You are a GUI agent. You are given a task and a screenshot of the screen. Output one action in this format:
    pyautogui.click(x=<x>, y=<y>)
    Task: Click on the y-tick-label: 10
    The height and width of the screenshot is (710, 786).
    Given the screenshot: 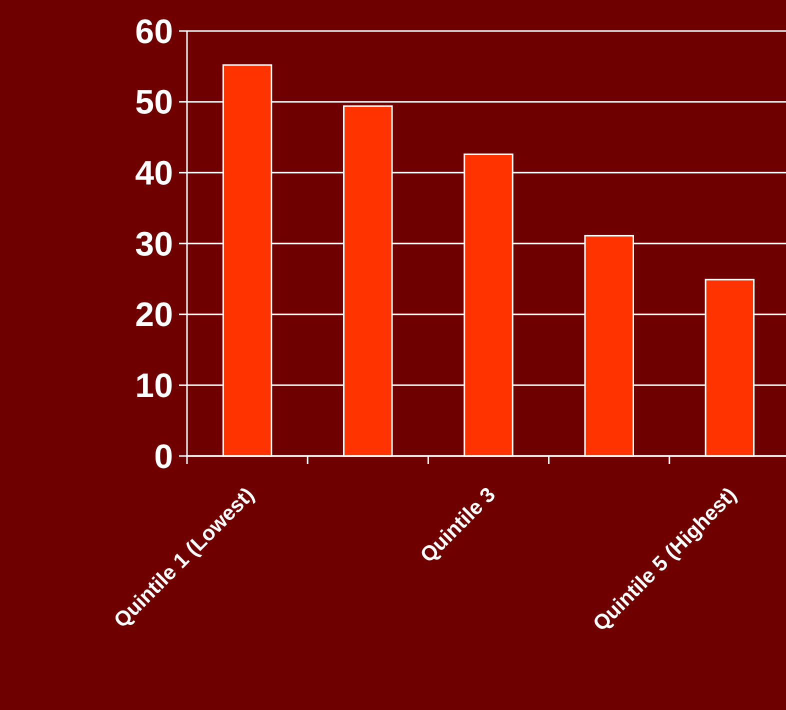 What is the action you would take?
    pyautogui.click(x=154, y=386)
    